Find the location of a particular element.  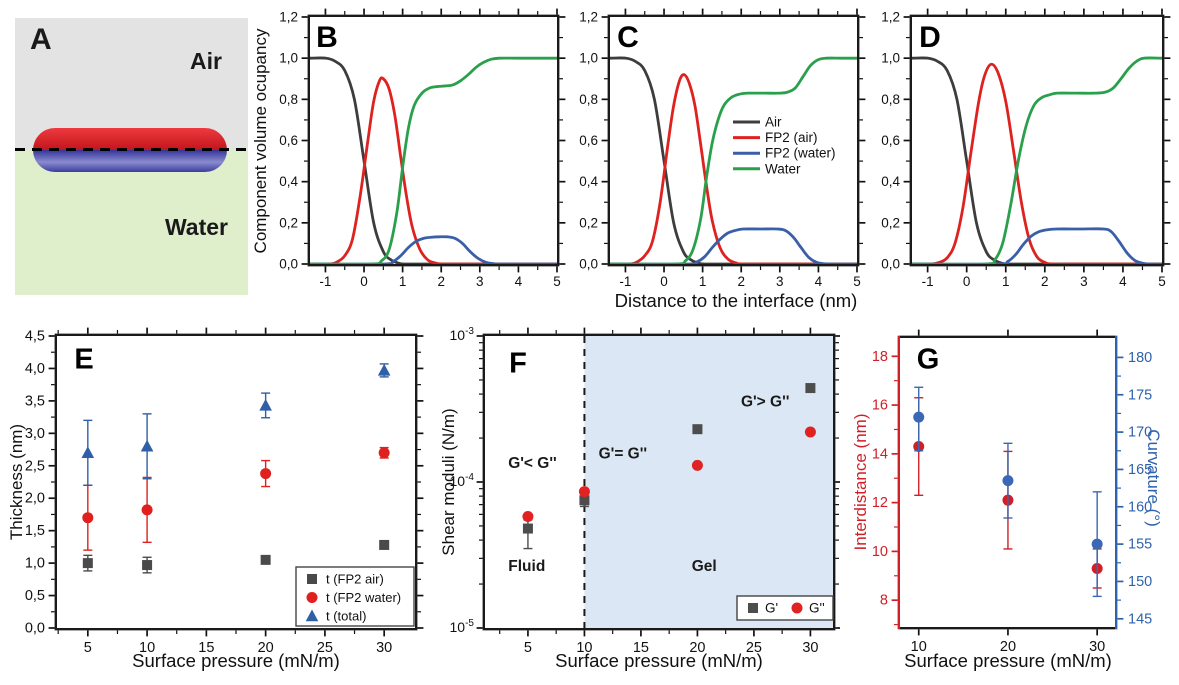

water-label: Water is located at coordinates (196, 227).